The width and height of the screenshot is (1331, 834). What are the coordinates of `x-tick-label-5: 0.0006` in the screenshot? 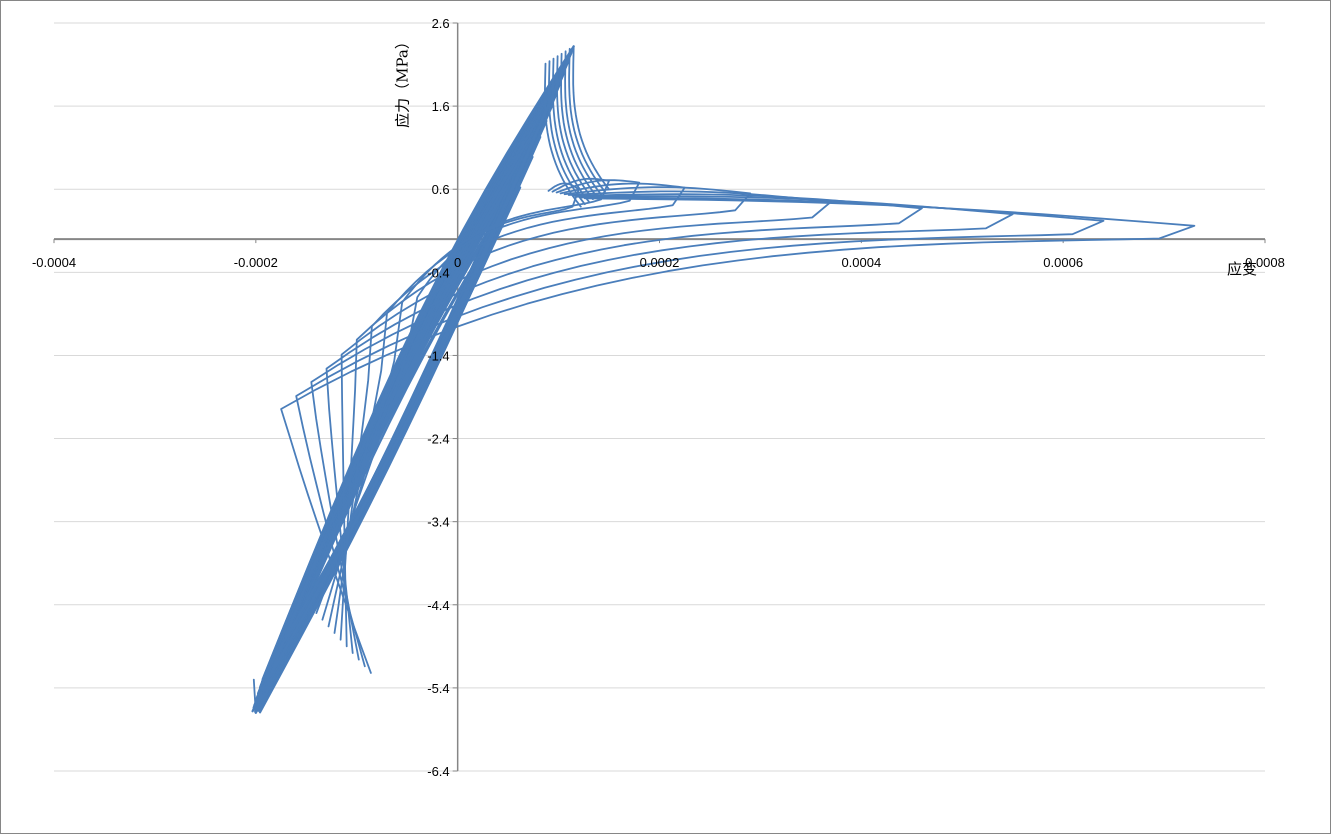 It's located at (1063, 262).